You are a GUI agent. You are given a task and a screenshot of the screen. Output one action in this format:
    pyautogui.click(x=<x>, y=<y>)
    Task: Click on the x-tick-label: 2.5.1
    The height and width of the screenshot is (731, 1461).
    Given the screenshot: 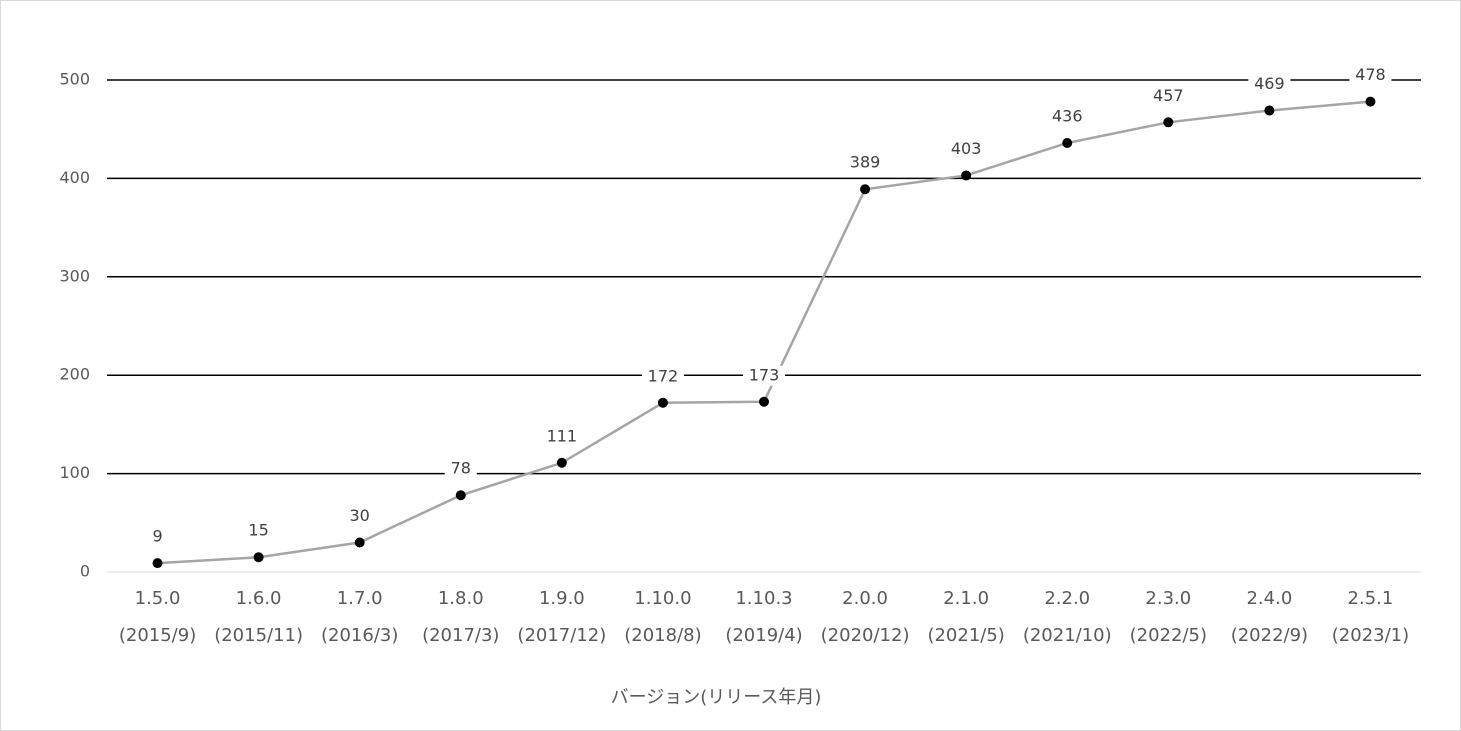 What is the action you would take?
    pyautogui.click(x=1371, y=598)
    